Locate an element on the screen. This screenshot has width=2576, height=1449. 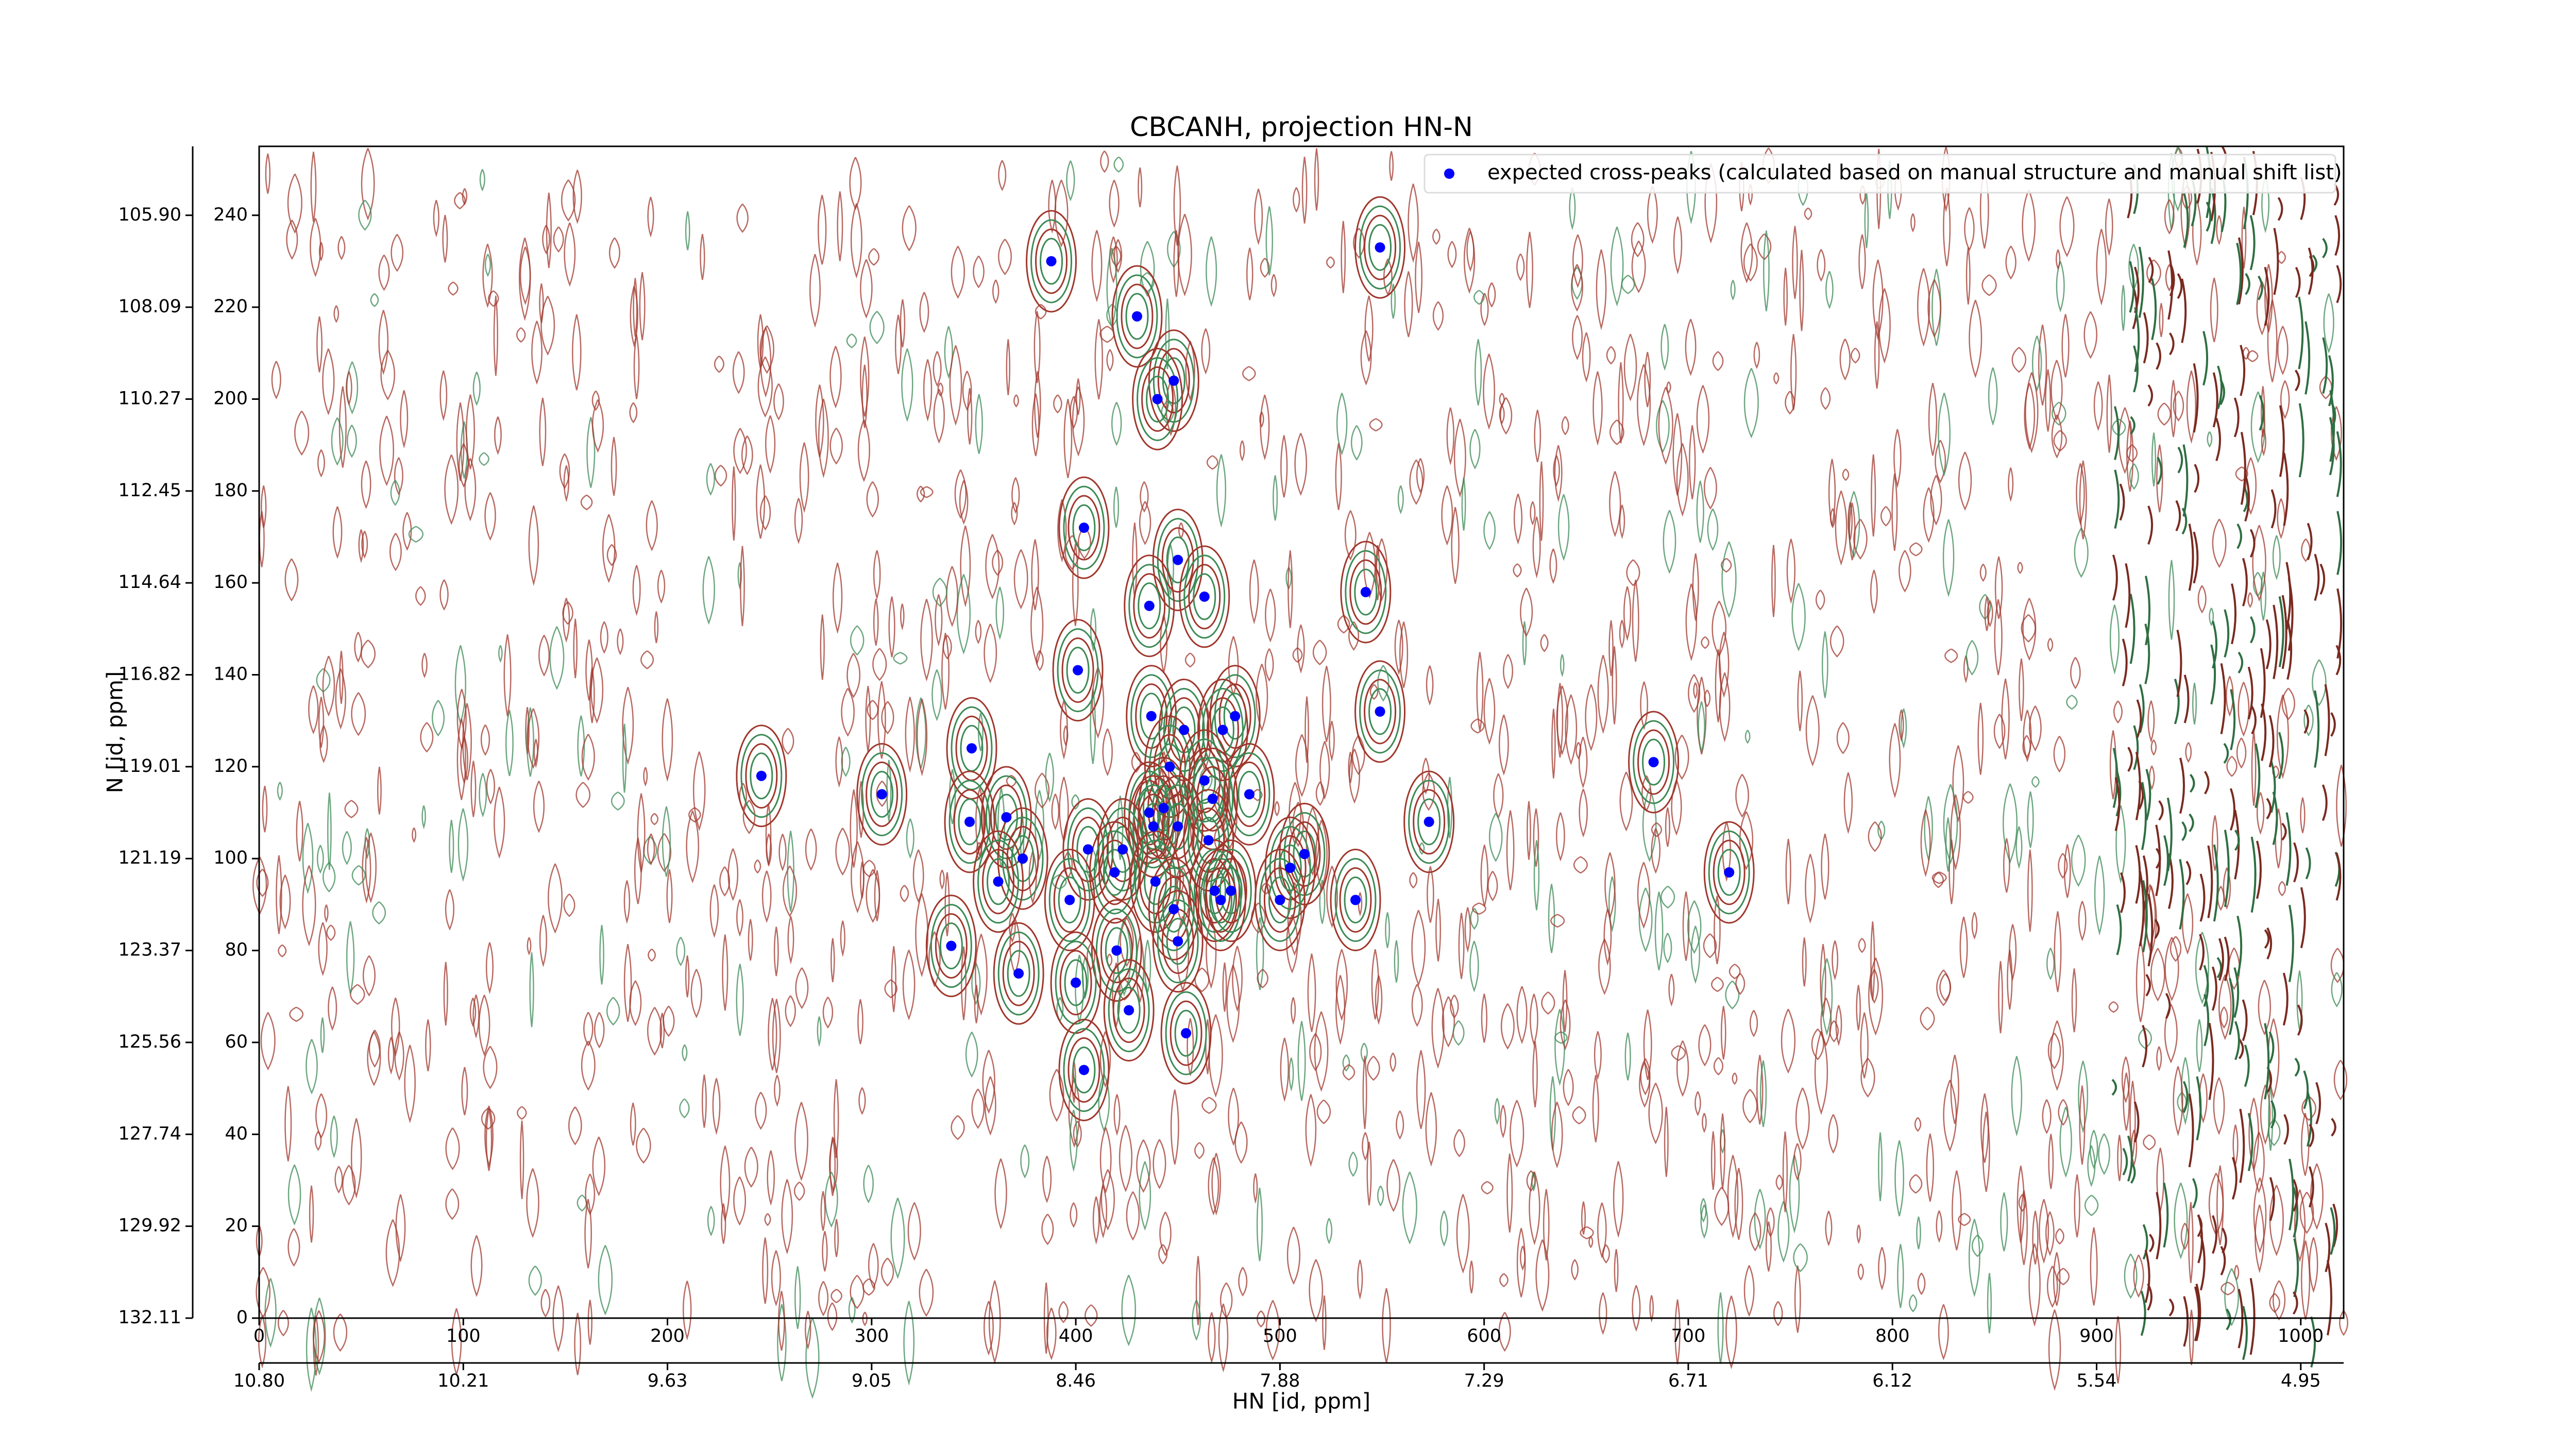
x2-tick-label: 8.46 is located at coordinates (1076, 1381).